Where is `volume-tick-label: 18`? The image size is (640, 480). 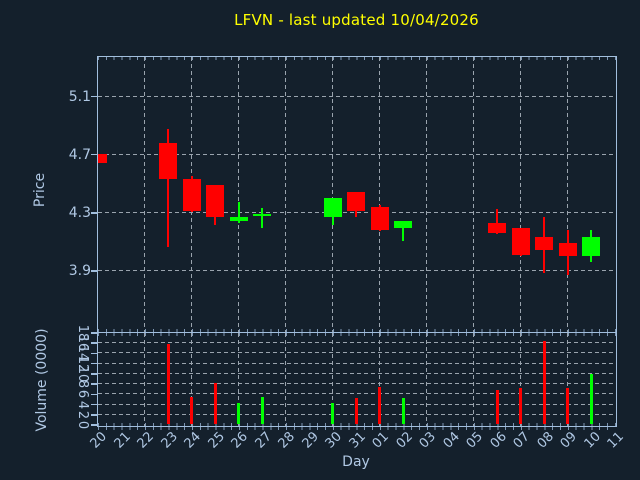
volume-tick-label: 18 is located at coordinates (83, 333).